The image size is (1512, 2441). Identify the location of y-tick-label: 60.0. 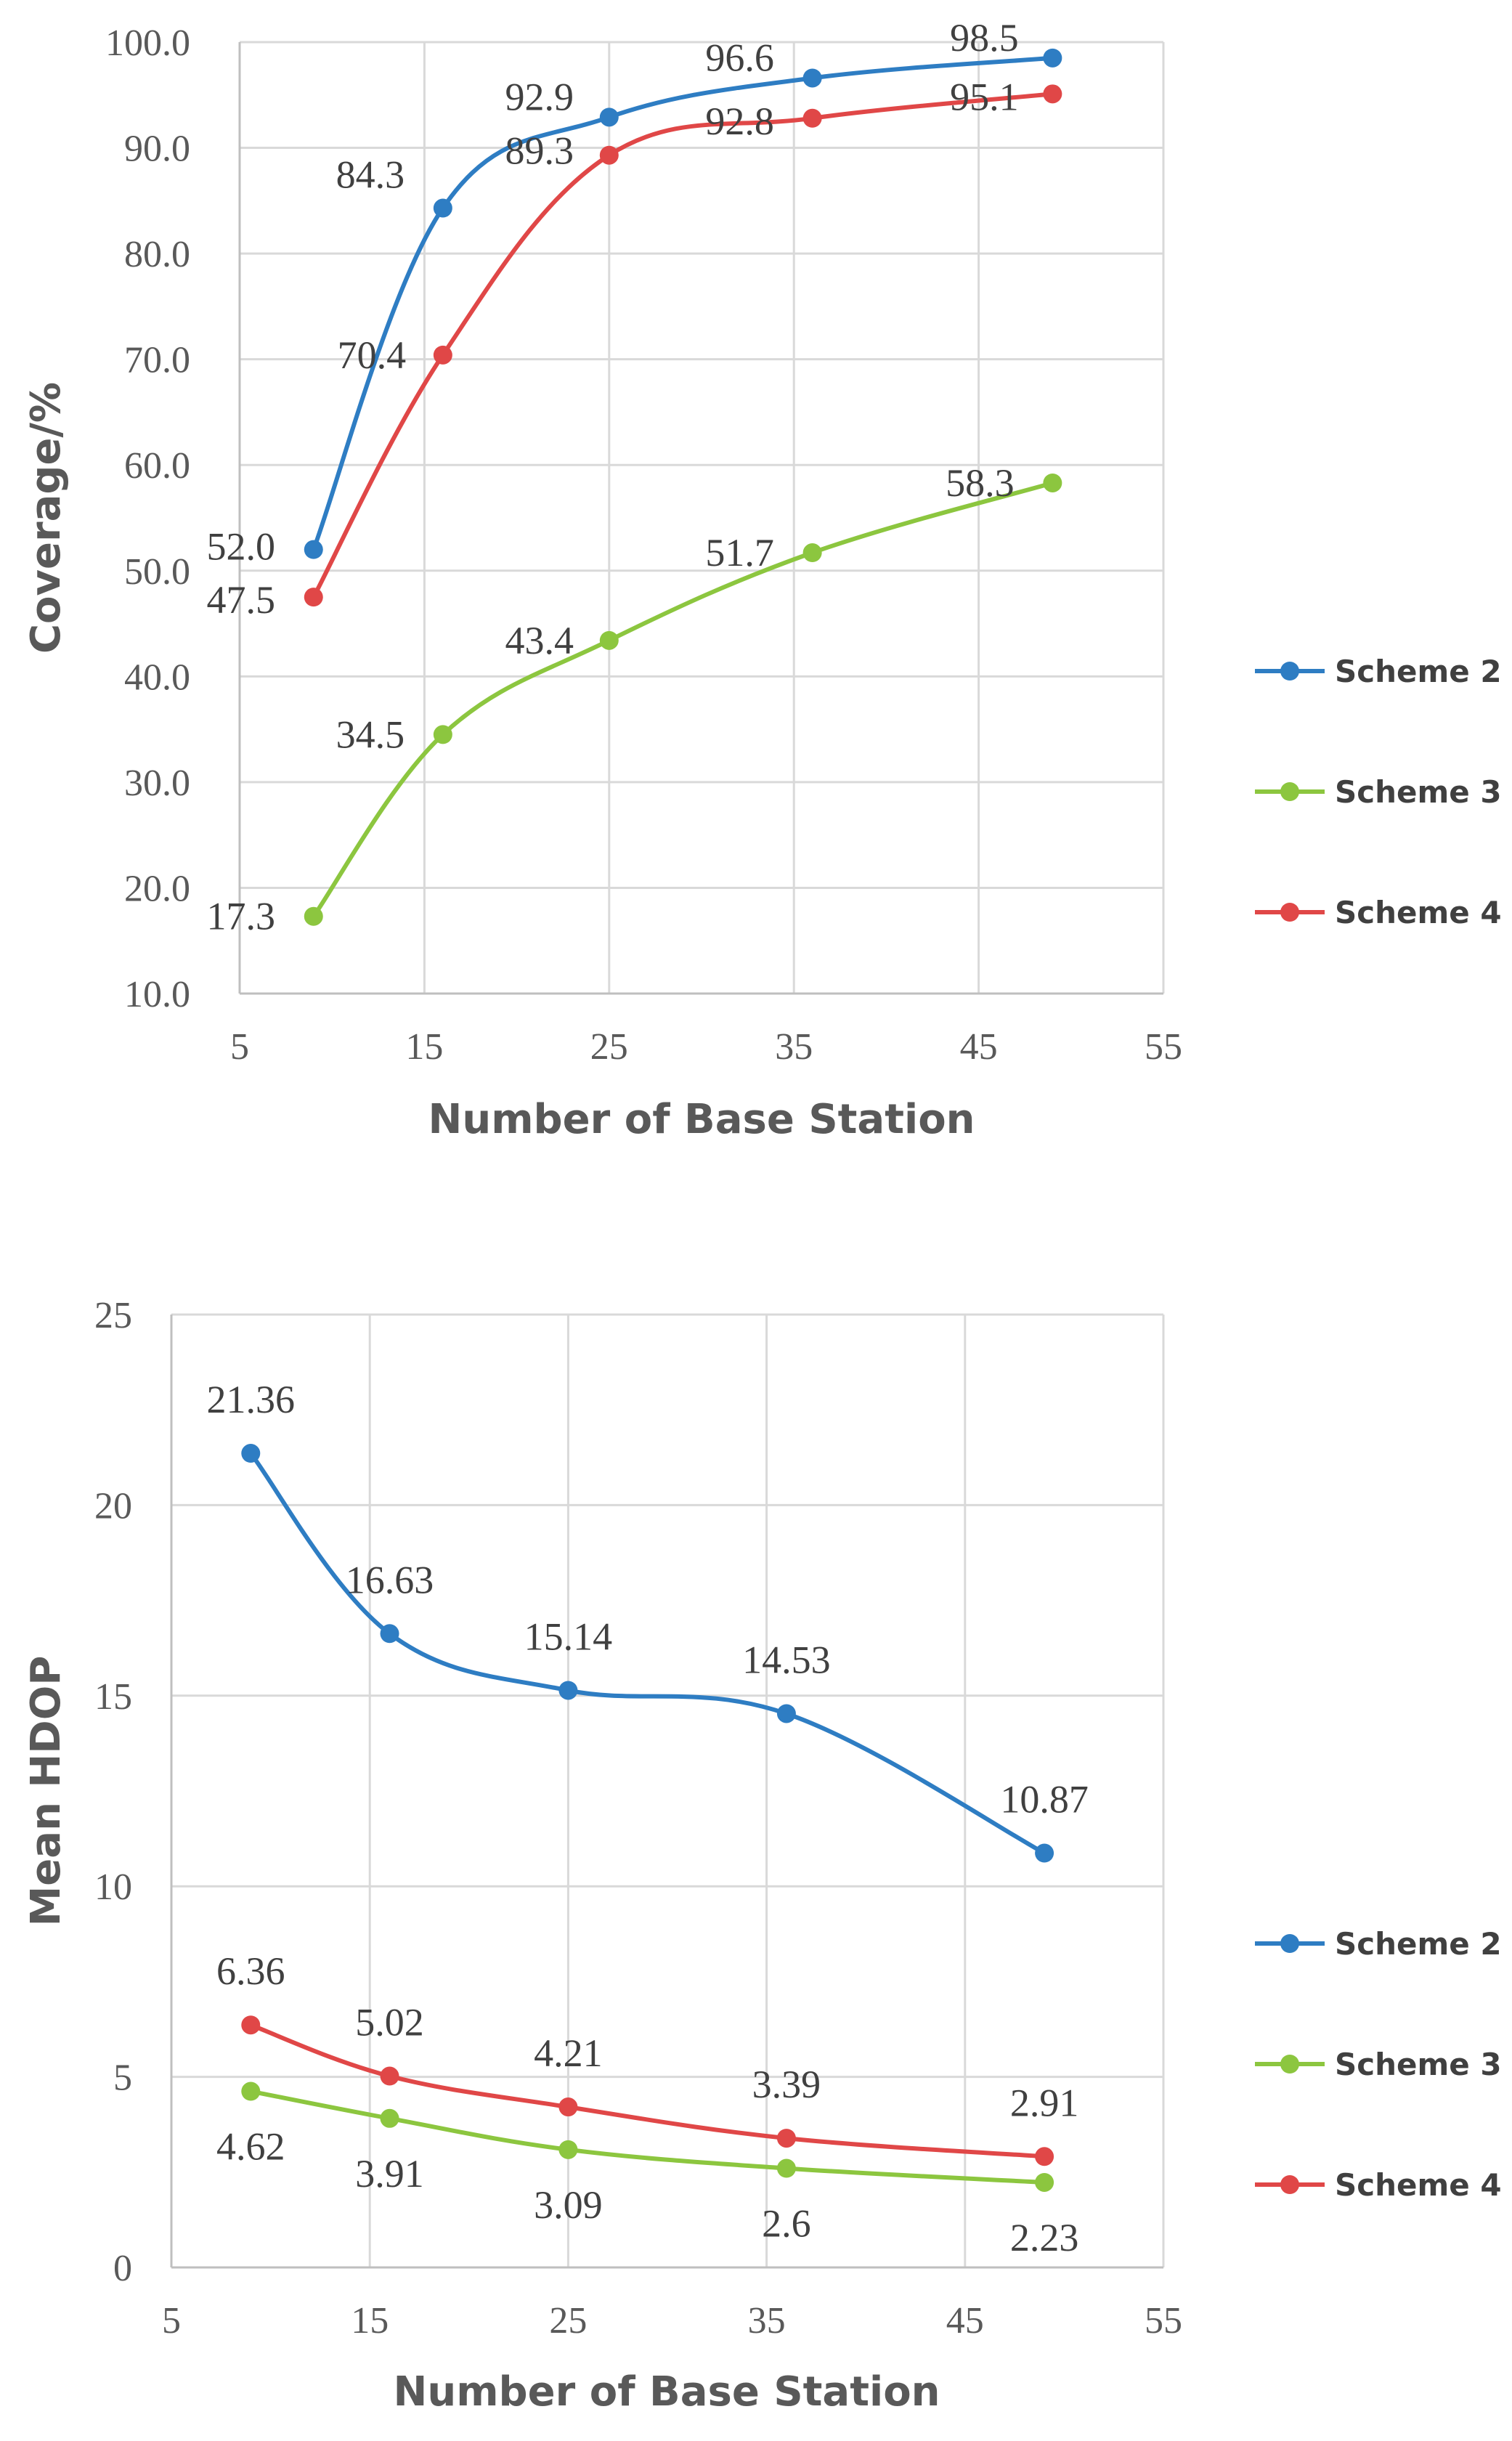
(157, 466).